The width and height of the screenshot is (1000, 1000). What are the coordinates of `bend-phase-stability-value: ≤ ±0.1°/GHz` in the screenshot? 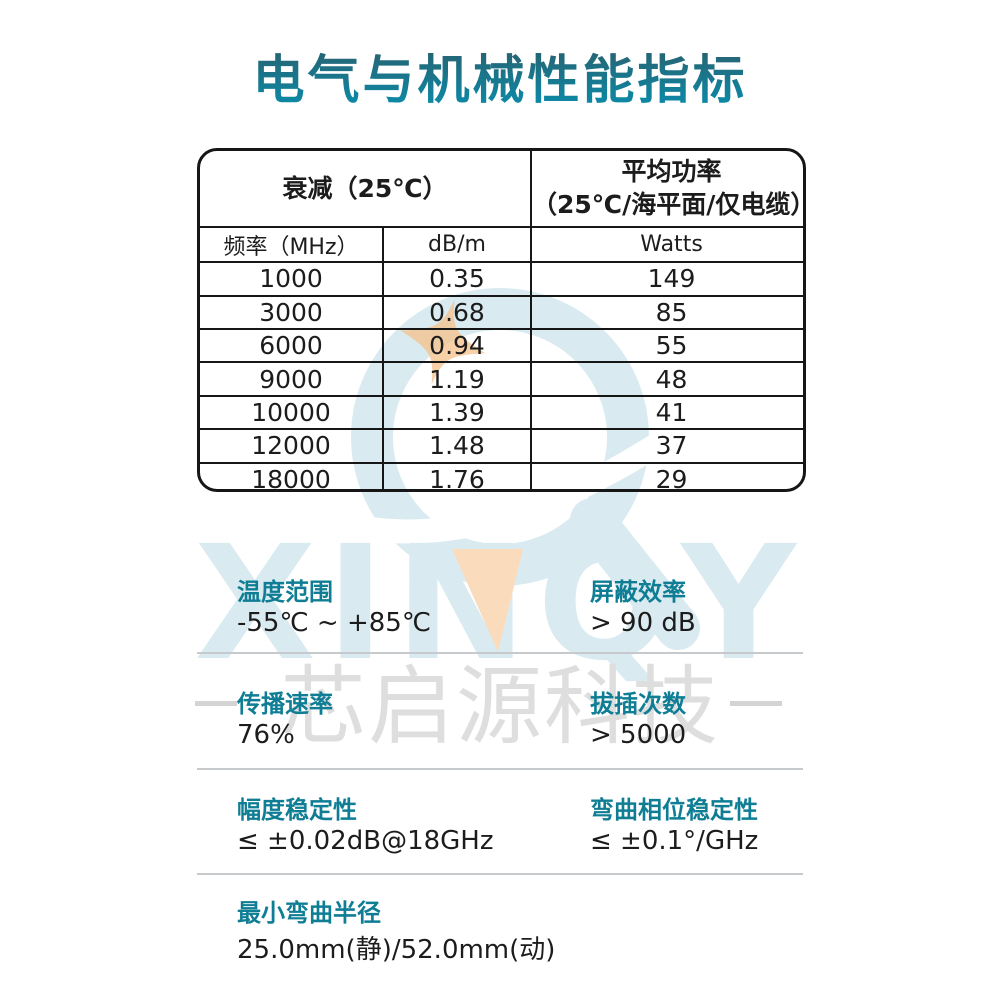 It's located at (674, 841).